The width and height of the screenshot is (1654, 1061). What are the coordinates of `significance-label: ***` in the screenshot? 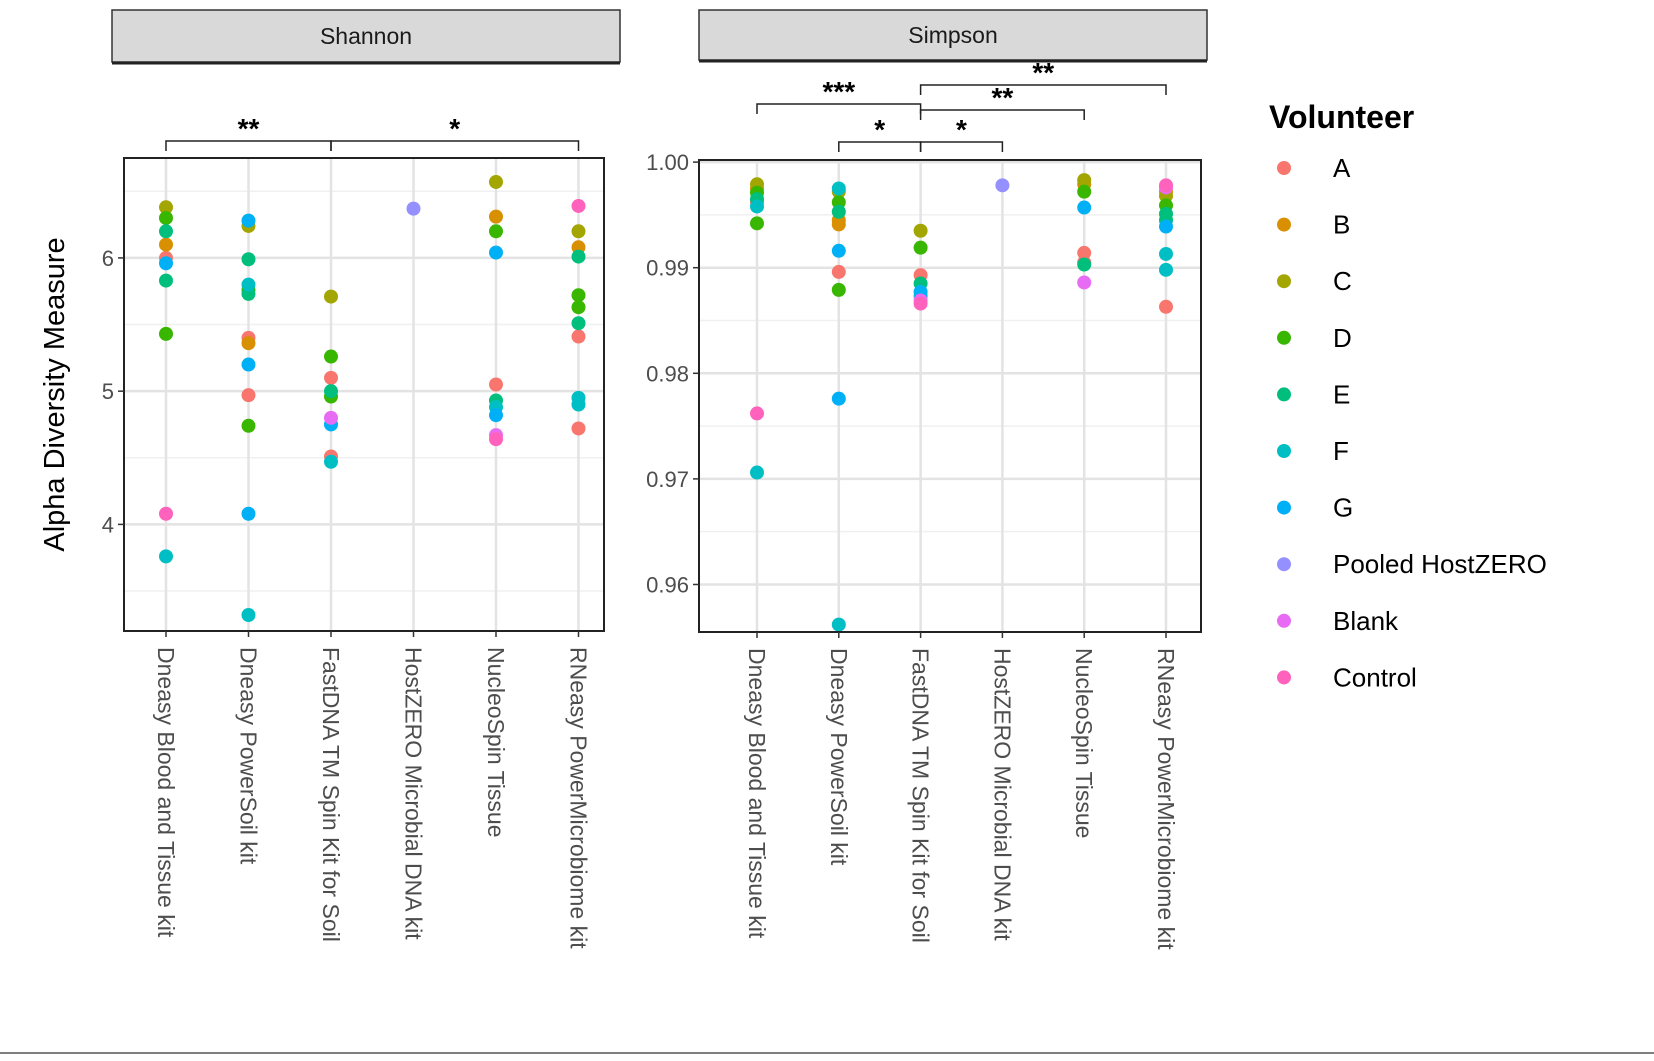 It's located at (838, 91).